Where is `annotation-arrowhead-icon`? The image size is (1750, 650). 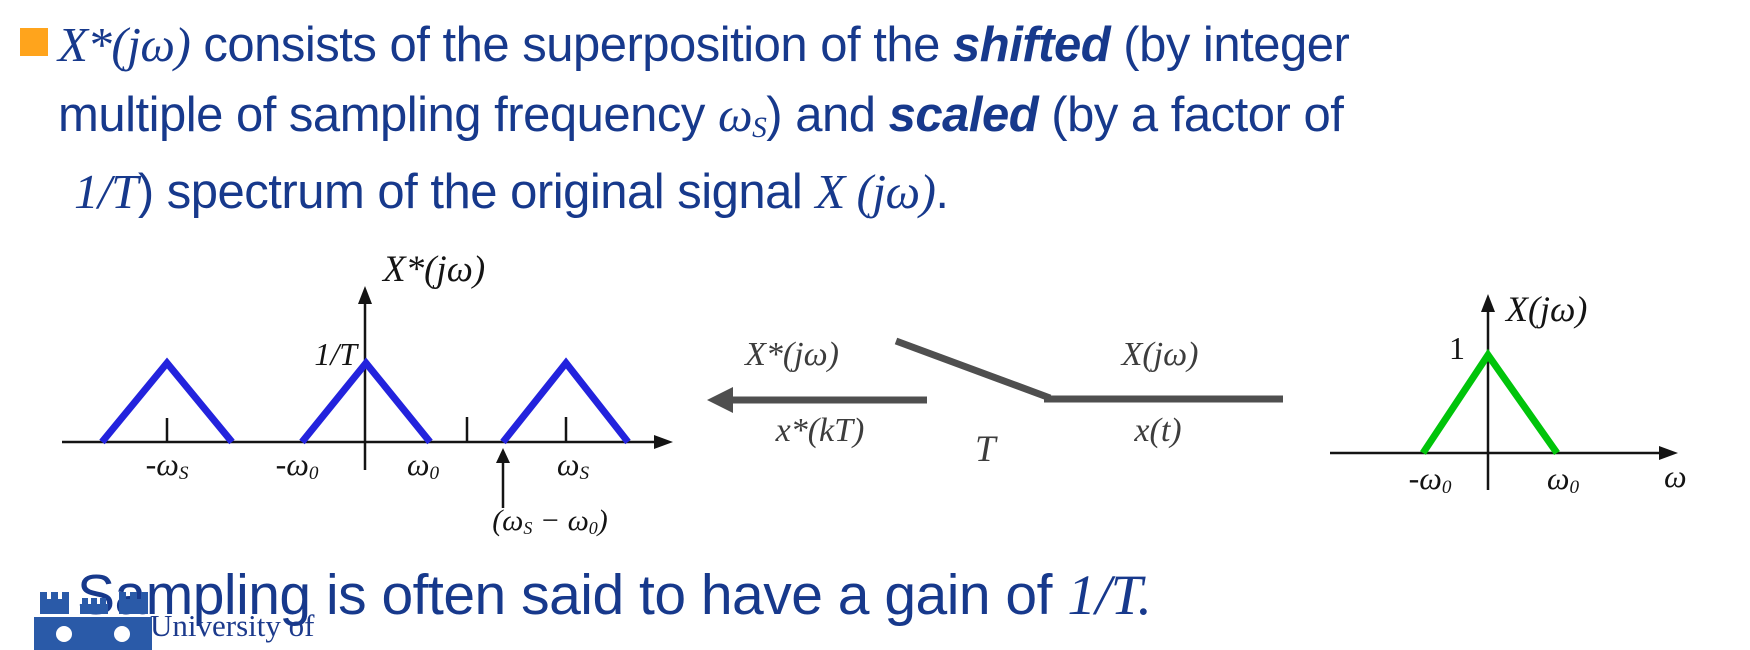
annotation-arrowhead-icon is located at coordinates (503, 455).